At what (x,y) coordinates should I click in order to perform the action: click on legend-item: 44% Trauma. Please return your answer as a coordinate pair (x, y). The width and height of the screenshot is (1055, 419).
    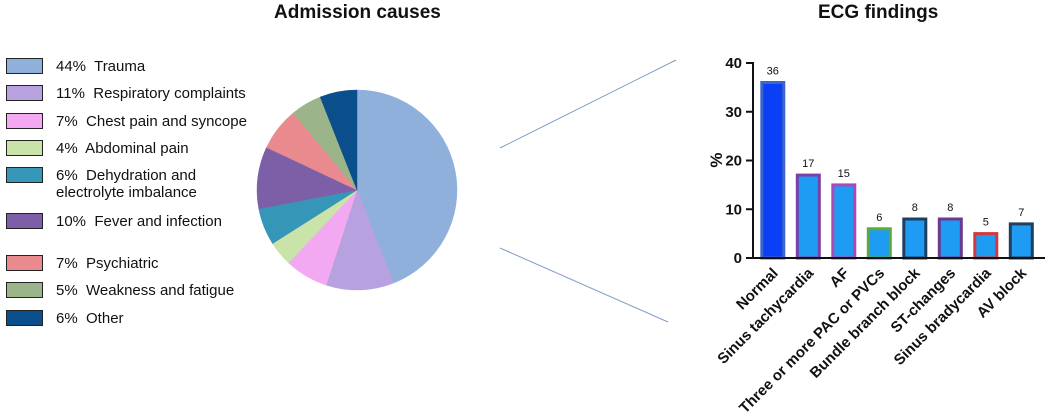
    Looking at the image, I should click on (75, 66).